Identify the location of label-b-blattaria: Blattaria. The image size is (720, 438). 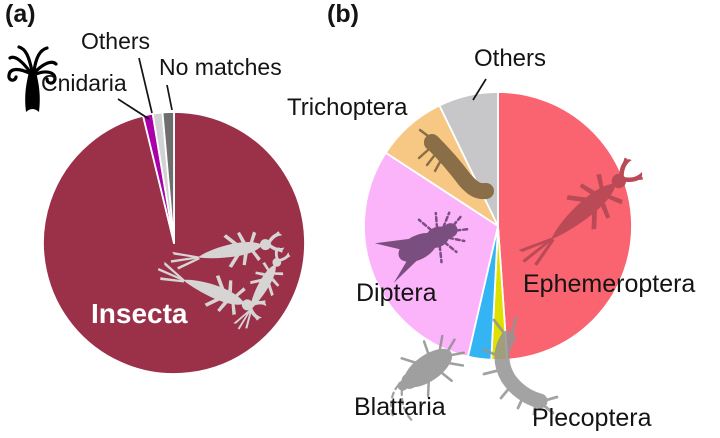
(400, 407).